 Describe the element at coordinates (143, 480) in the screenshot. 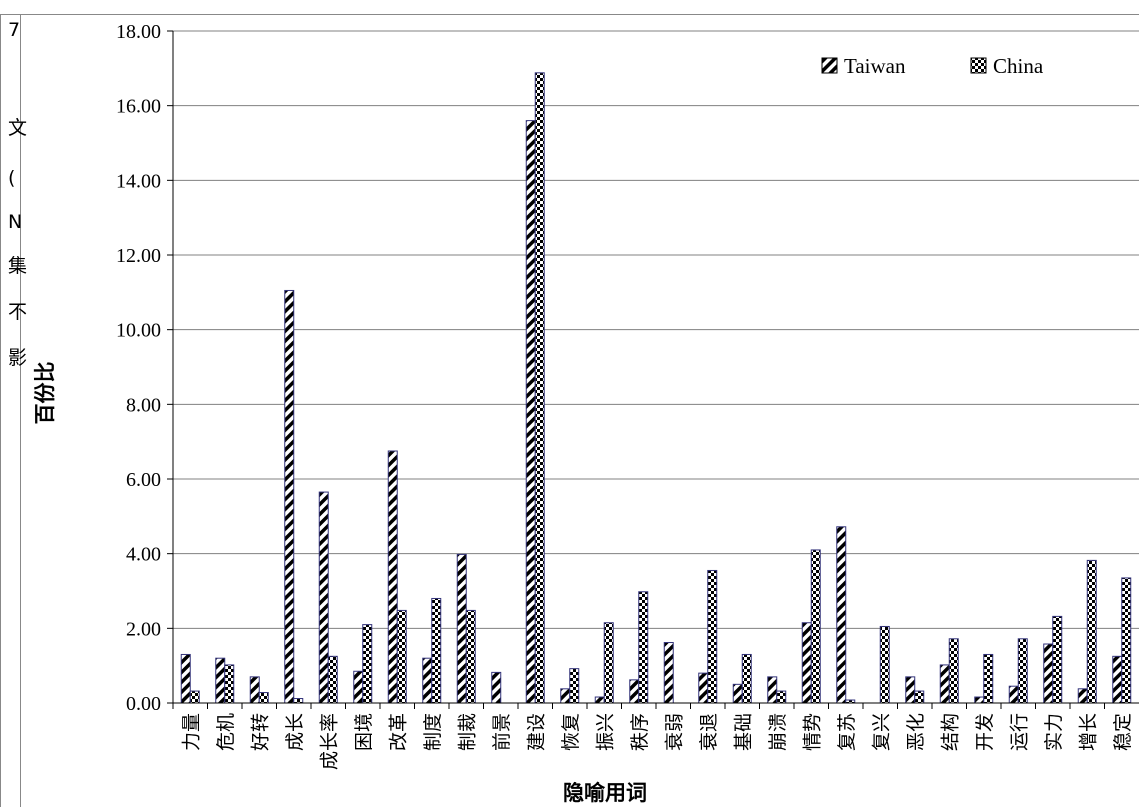

I see `y-tick-label: 6.00` at that location.